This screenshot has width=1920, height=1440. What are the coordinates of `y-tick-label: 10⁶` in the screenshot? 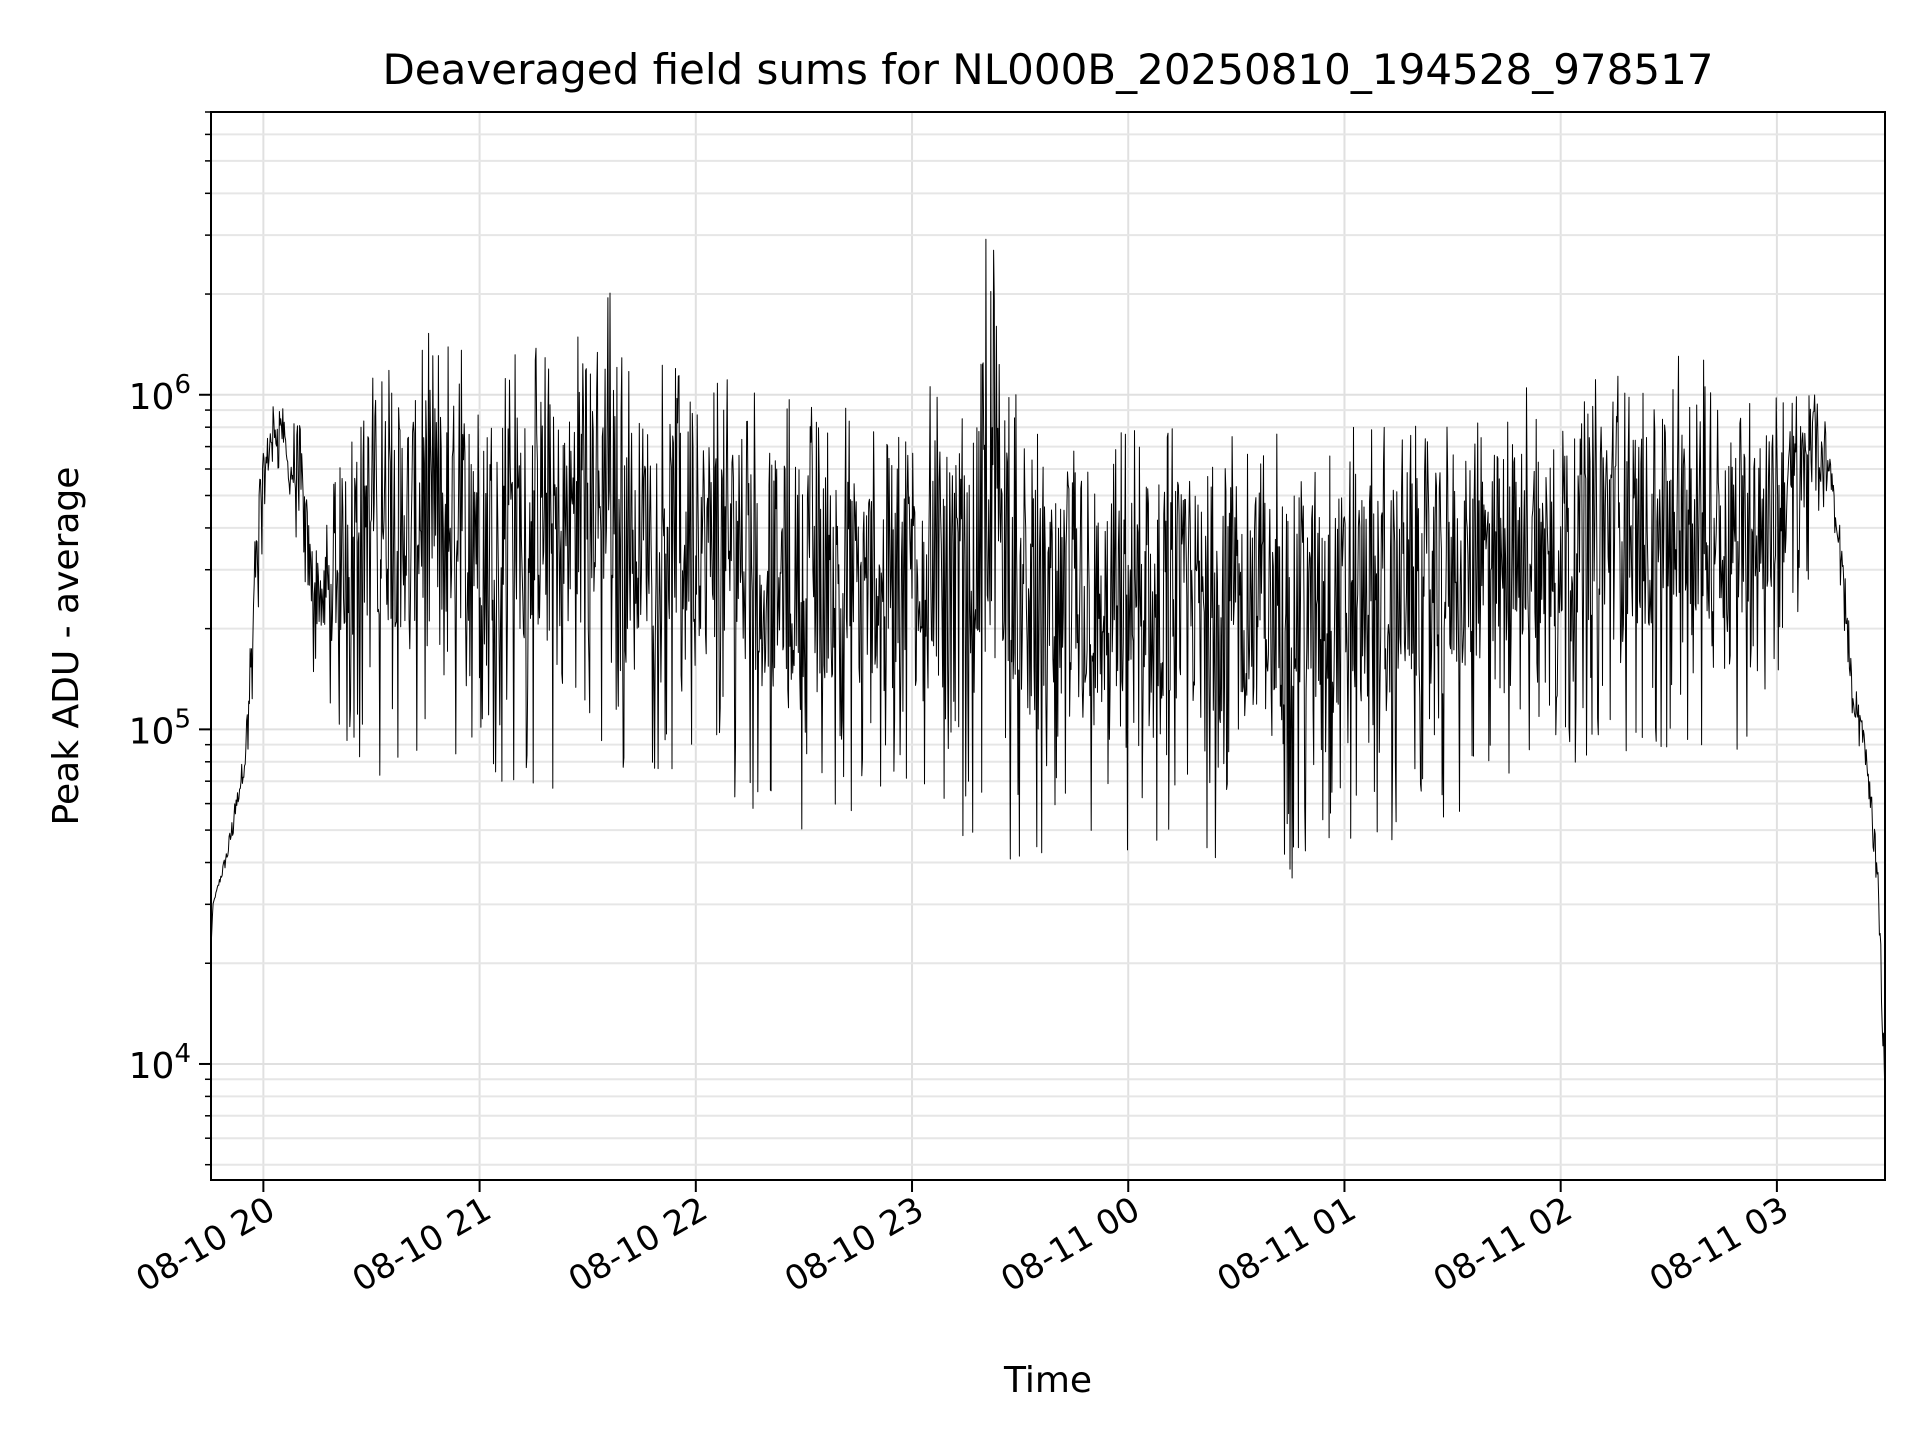 It's located at (160, 394).